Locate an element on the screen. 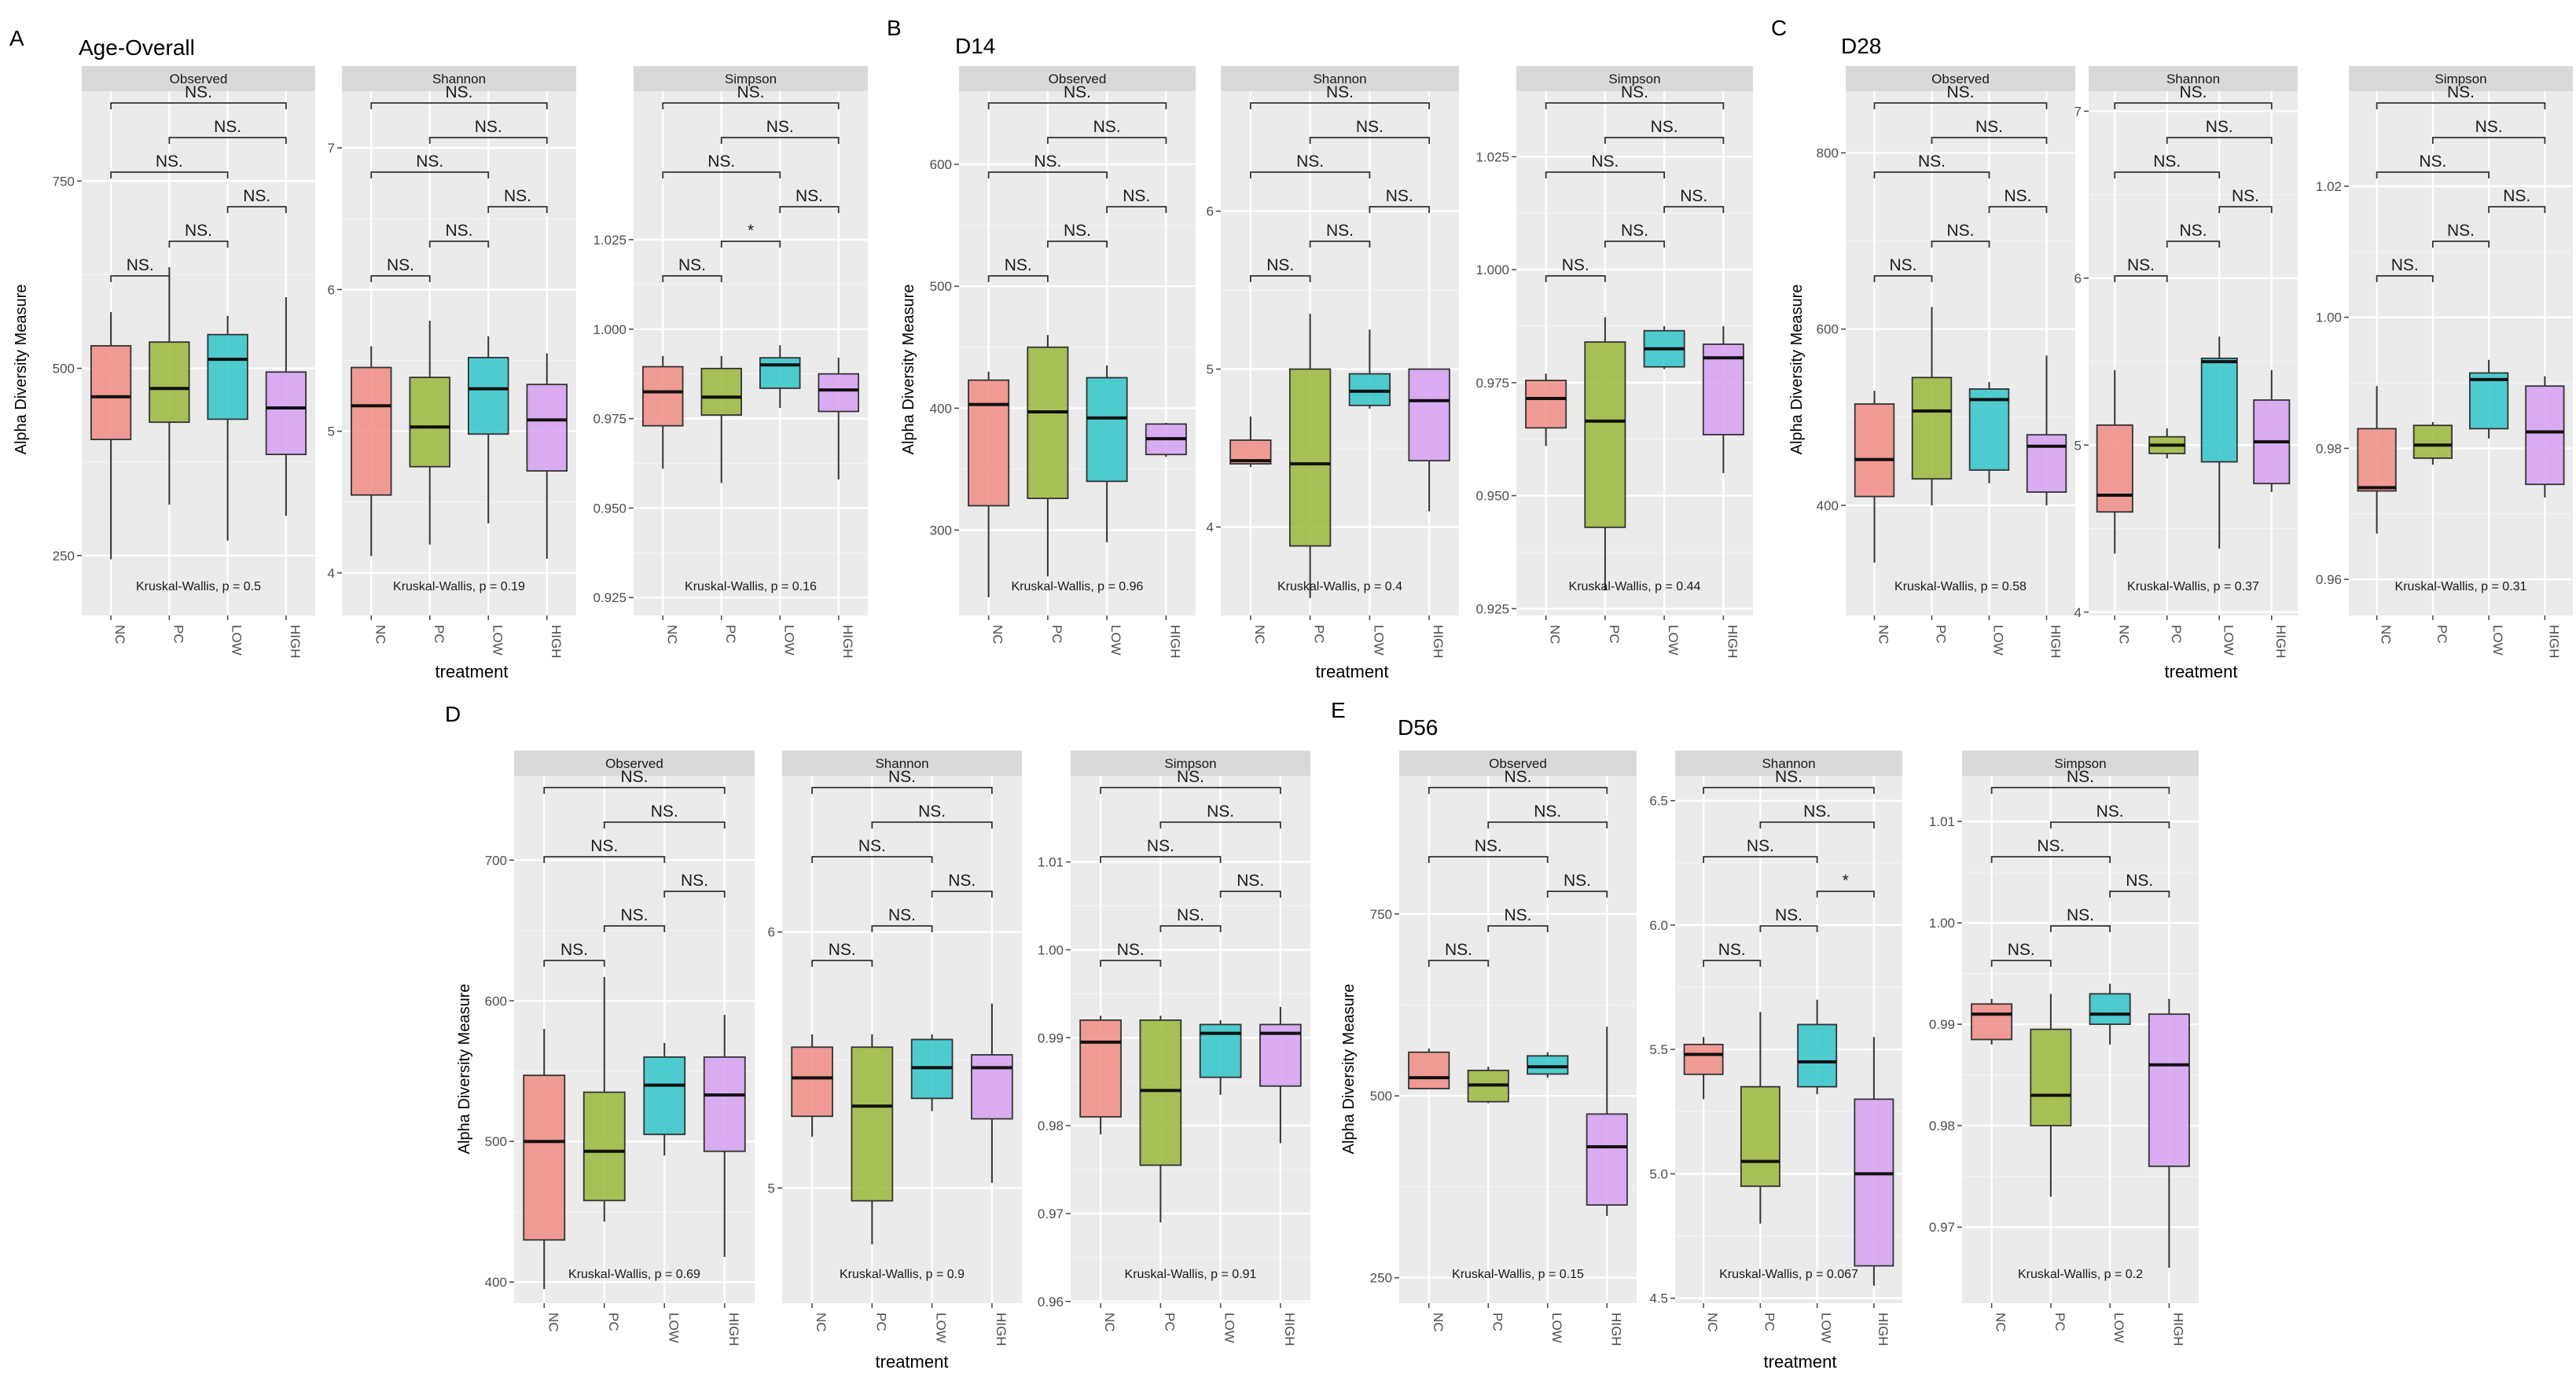 This screenshot has width=2576, height=1381. y-tick-label: 6.0 is located at coordinates (1658, 925).